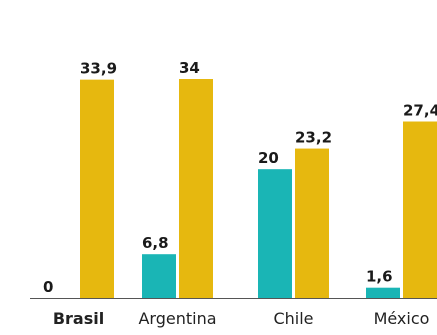 The image size is (437, 335). What do you see at coordinates (98, 69) in the screenshot?
I see `value-label-brasil-series-2: 33,9` at bounding box center [98, 69].